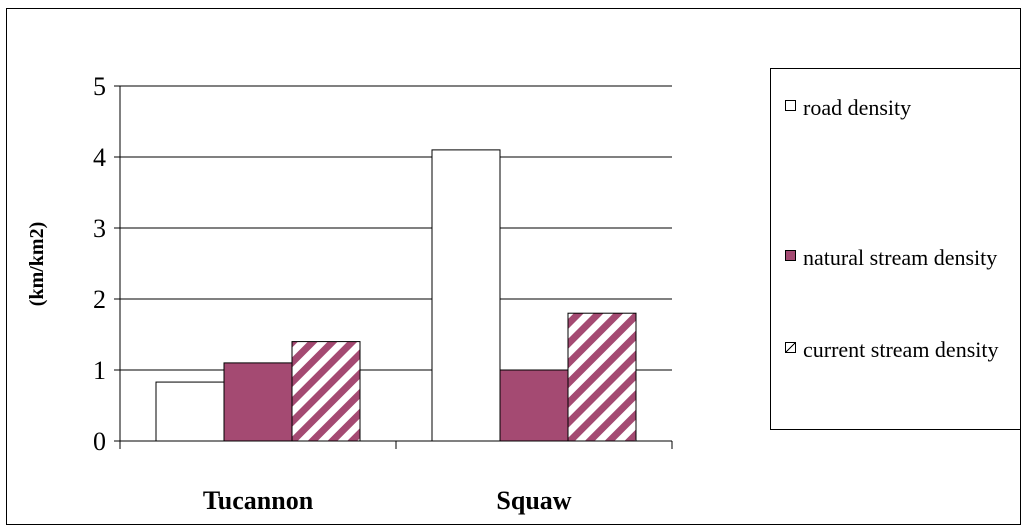 The width and height of the screenshot is (1025, 529). What do you see at coordinates (790, 105) in the screenshot?
I see `legend-swatch-road-density` at bounding box center [790, 105].